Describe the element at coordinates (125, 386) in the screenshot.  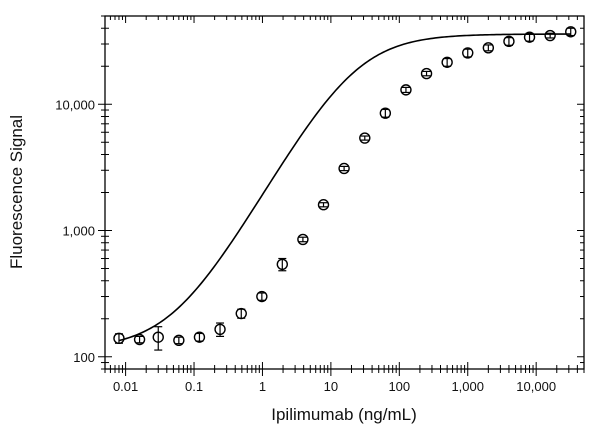
I see `x-tick-label: 0.01` at that location.